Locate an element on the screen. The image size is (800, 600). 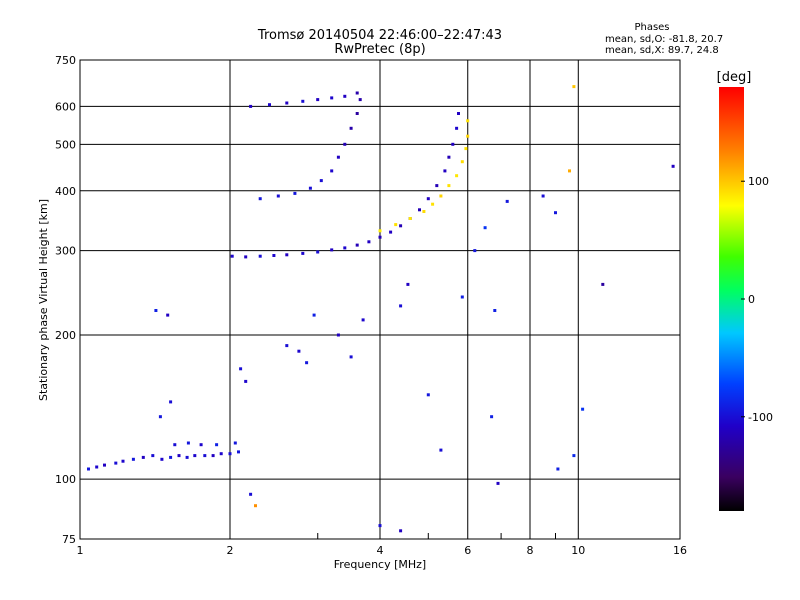
x-tick-label: 4 is located at coordinates (380, 550).